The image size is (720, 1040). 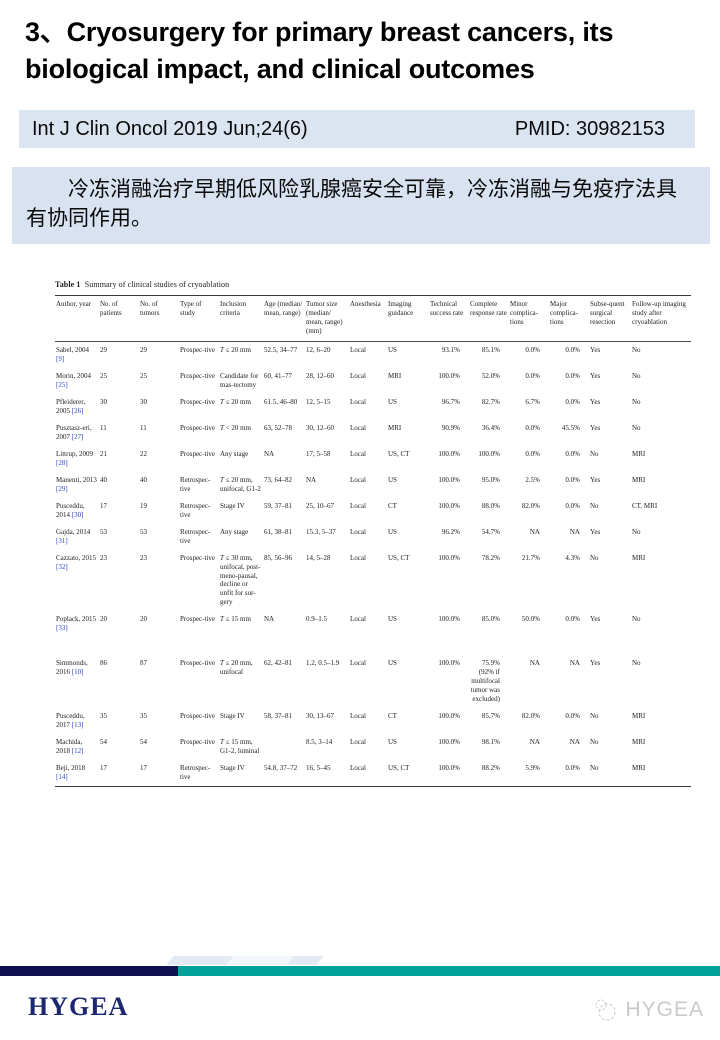 What do you see at coordinates (62, 540) in the screenshot?
I see `reference-number: [31]` at bounding box center [62, 540].